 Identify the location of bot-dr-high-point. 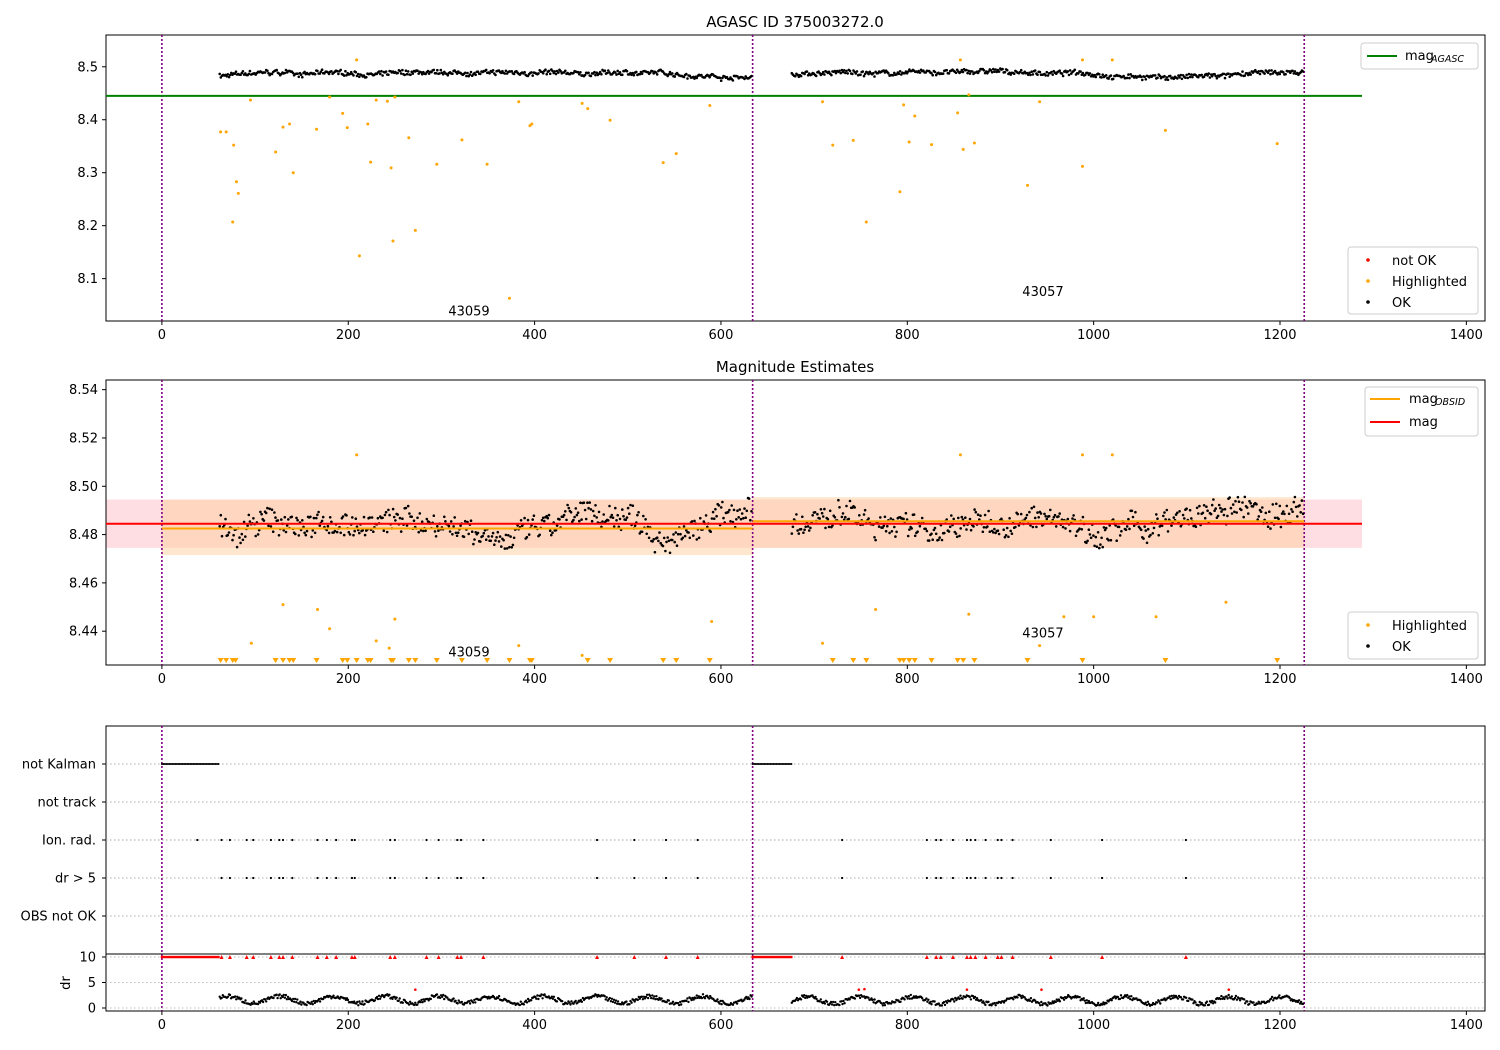
(1229, 989).